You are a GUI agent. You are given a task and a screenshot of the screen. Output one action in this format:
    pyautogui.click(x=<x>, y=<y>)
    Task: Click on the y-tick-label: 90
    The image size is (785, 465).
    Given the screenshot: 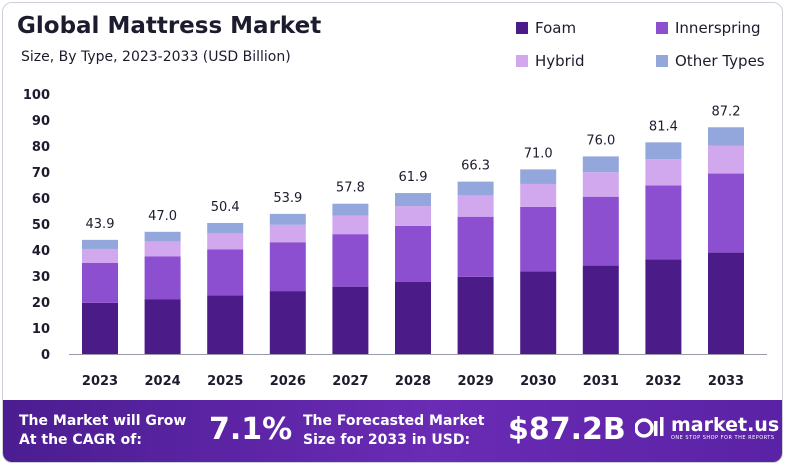 What is the action you would take?
    pyautogui.click(x=41, y=121)
    